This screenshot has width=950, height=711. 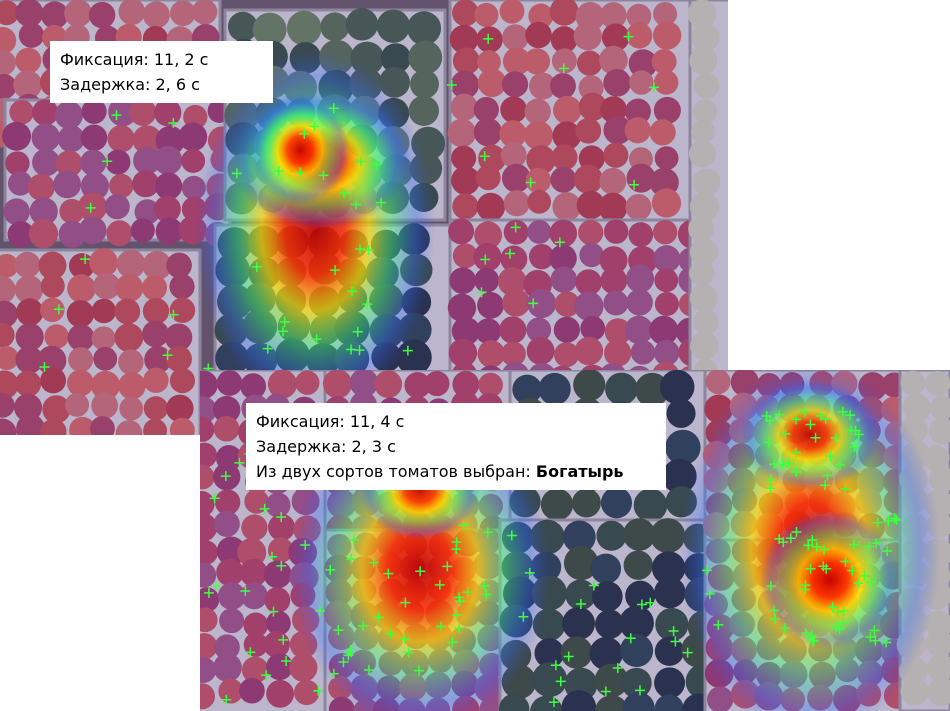 I want to click on info-box-1: Фиксация: 11, 2 с Задержка: 2, 6 с, so click(x=161, y=72).